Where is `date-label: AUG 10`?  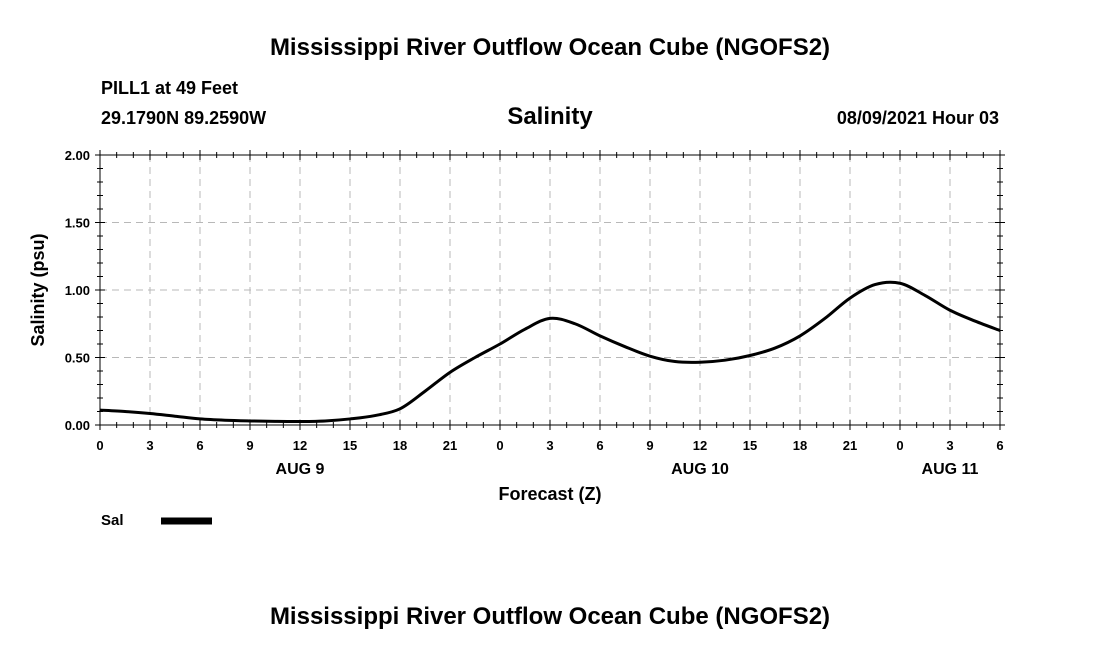 date-label: AUG 10 is located at coordinates (700, 469).